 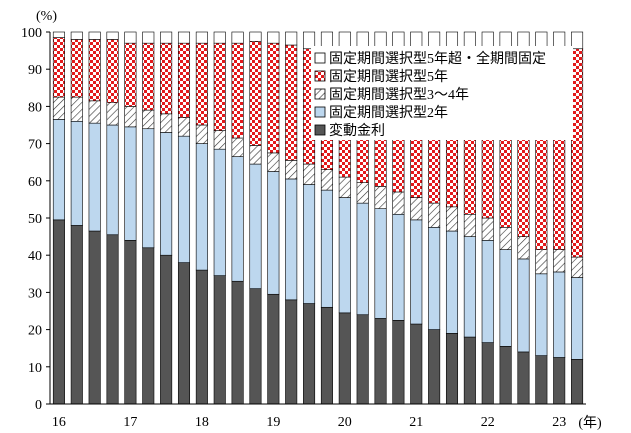 I want to click on bar-segment-s0-c5, so click(x=148, y=326).